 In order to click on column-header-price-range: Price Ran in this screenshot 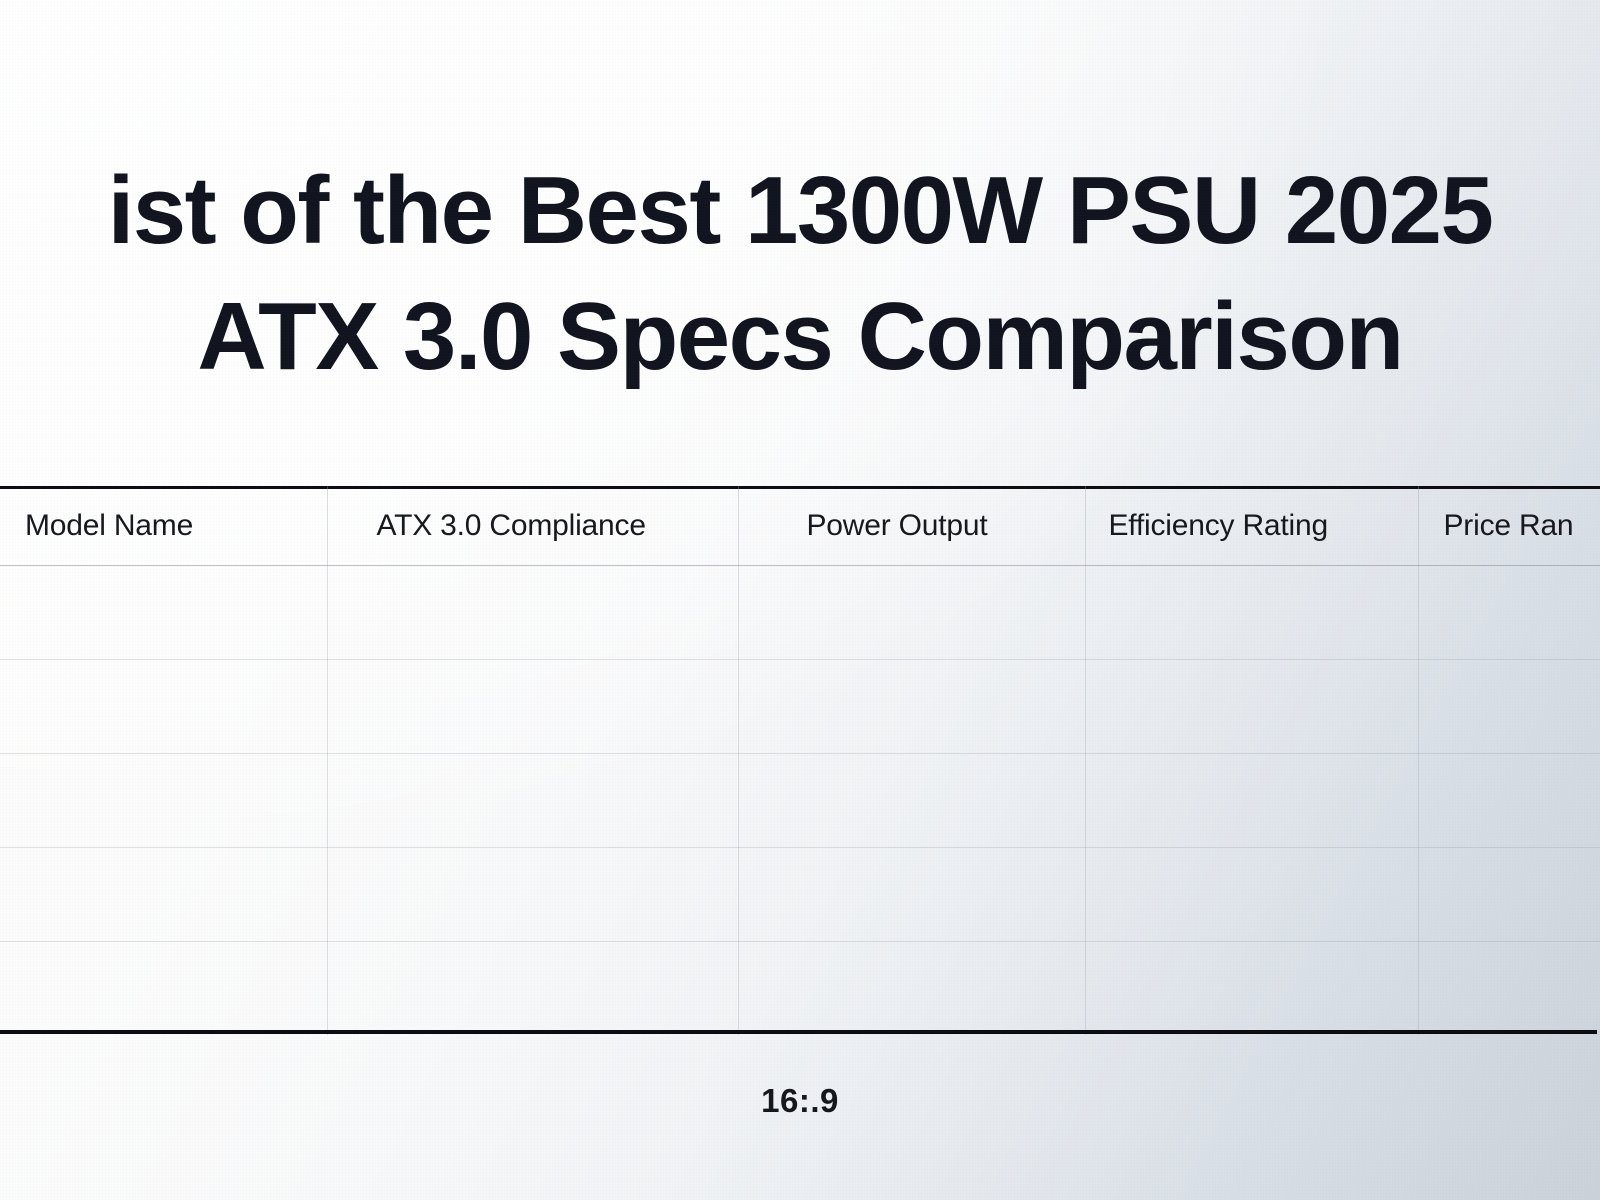, I will do `click(1509, 526)`.